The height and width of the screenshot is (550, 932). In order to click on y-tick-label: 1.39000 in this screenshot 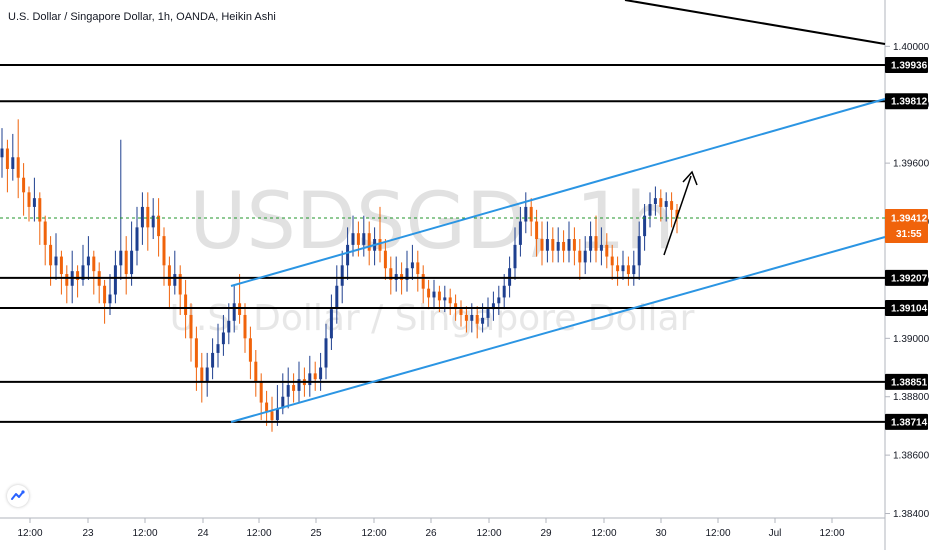, I will do `click(911, 339)`.